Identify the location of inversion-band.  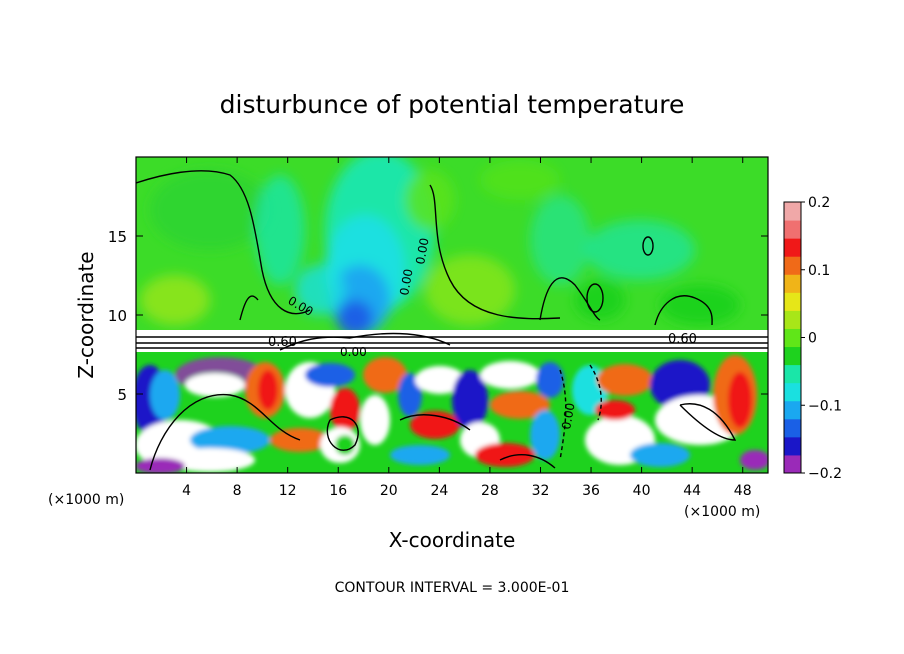
(452, 341).